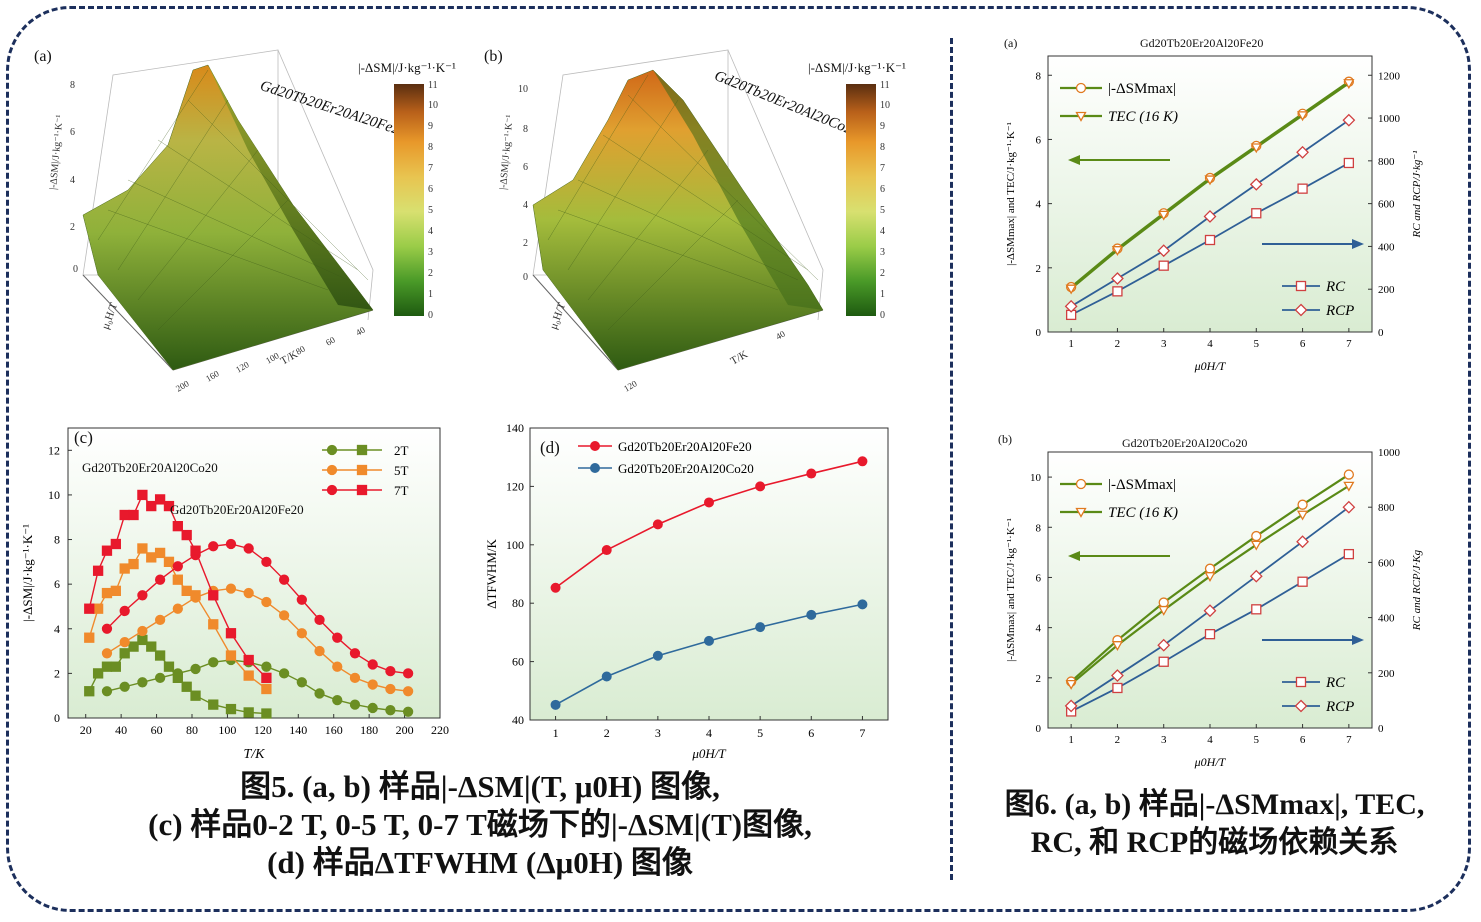  What do you see at coordinates (1005, 439) in the screenshot?
I see `fig6b-tag: (b)` at bounding box center [1005, 439].